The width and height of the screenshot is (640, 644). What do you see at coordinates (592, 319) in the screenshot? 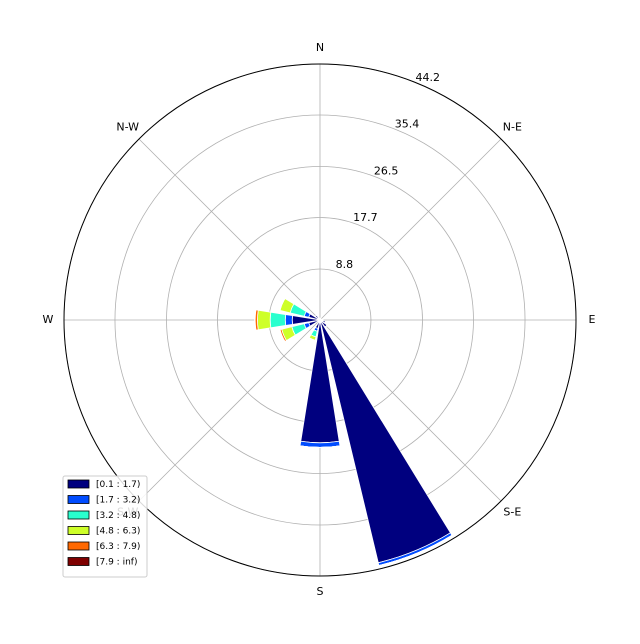
I see `direction-label: E` at bounding box center [592, 319].